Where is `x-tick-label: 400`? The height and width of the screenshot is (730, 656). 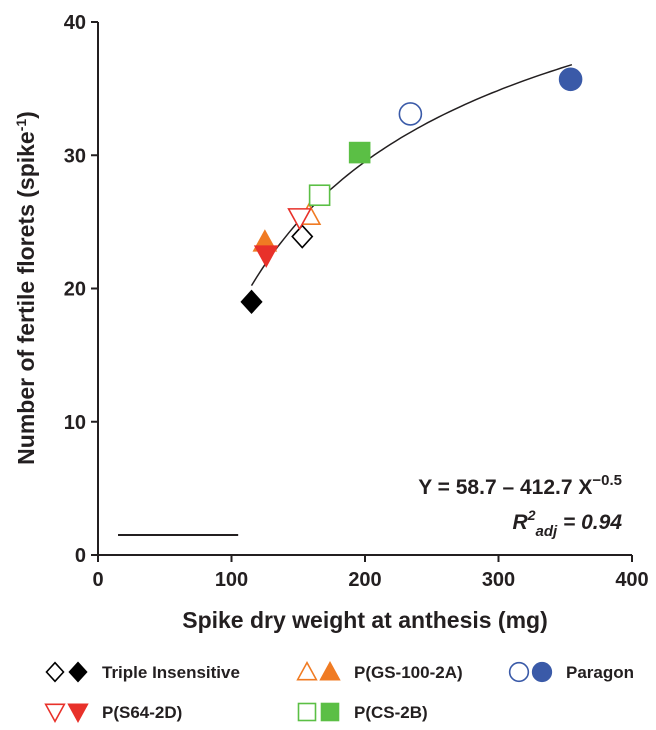
x-tick-label: 400 is located at coordinates (631, 580).